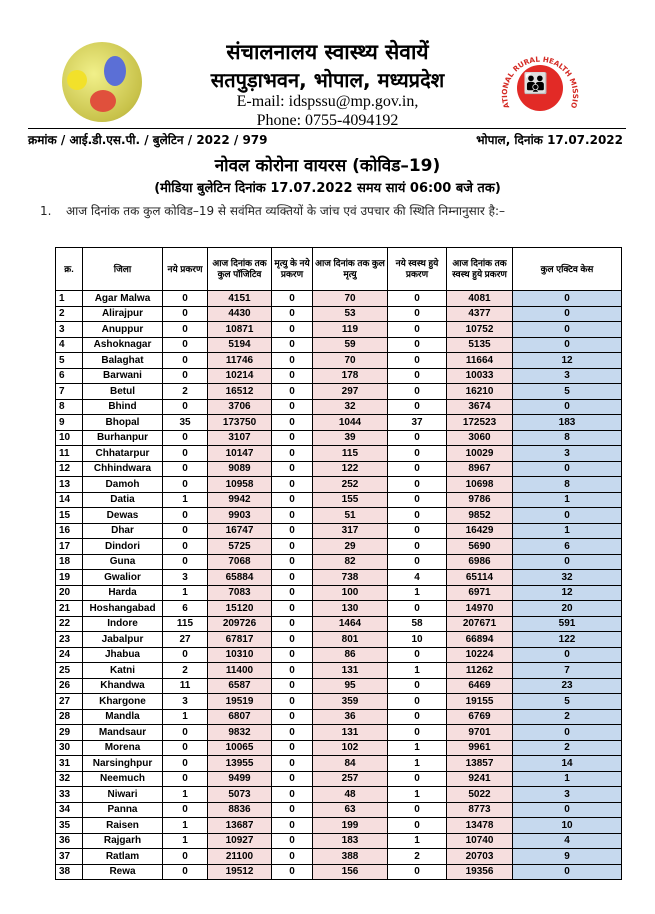  I want to click on district-name: Chhatarpur, so click(122, 453).